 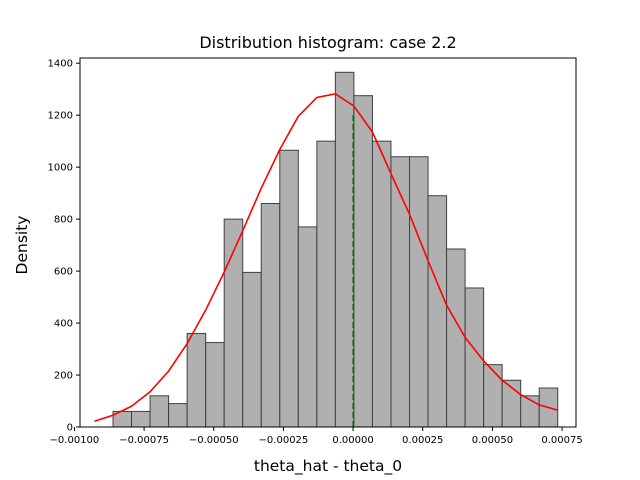 I want to click on chart-title: Distribution histogram: case 2.2, so click(x=327, y=42).